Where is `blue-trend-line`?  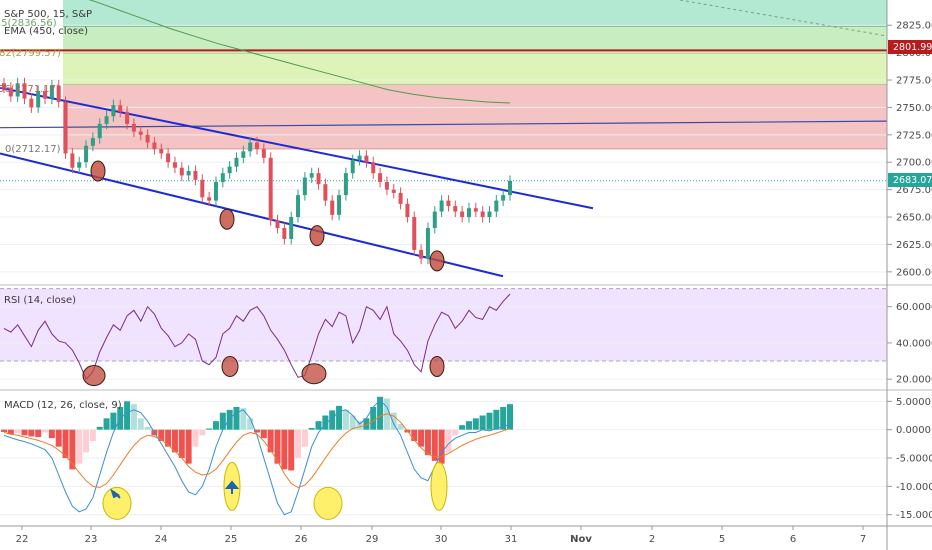
blue-trend-line is located at coordinates (444, 124).